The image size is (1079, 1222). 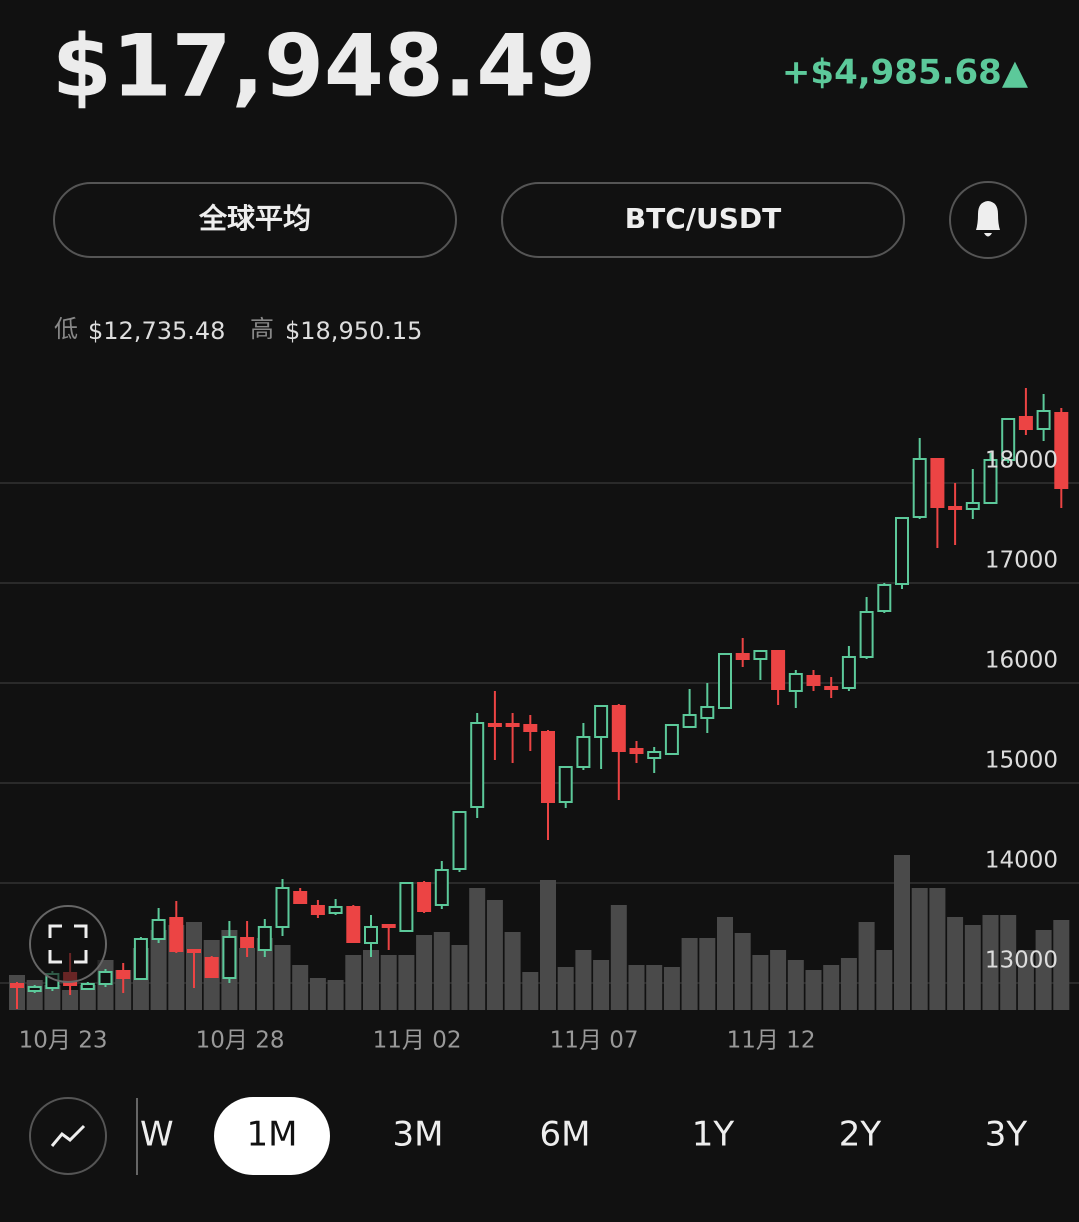 I want to click on market-button-label: 全球平均, so click(x=254, y=218).